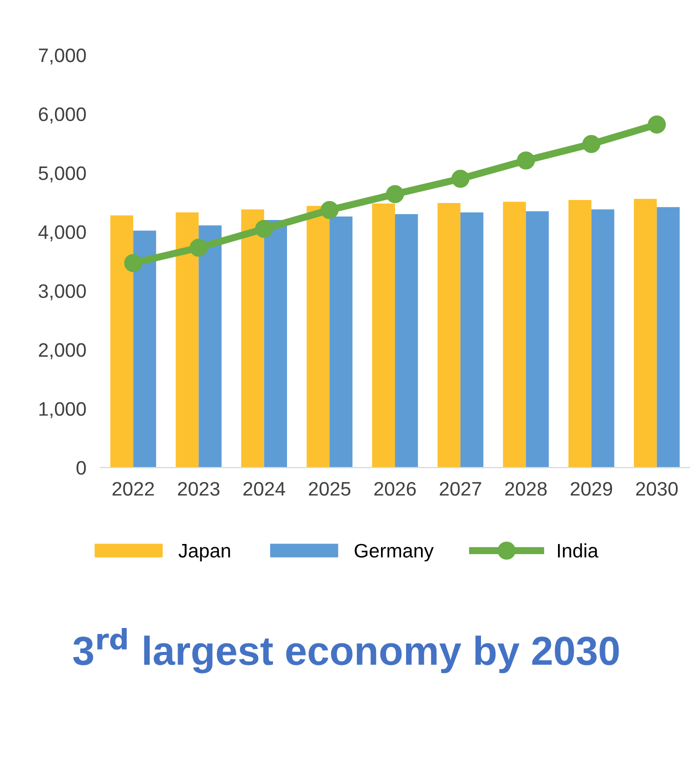 The width and height of the screenshot is (693, 764). I want to click on legend-label: Japan, so click(204, 553).